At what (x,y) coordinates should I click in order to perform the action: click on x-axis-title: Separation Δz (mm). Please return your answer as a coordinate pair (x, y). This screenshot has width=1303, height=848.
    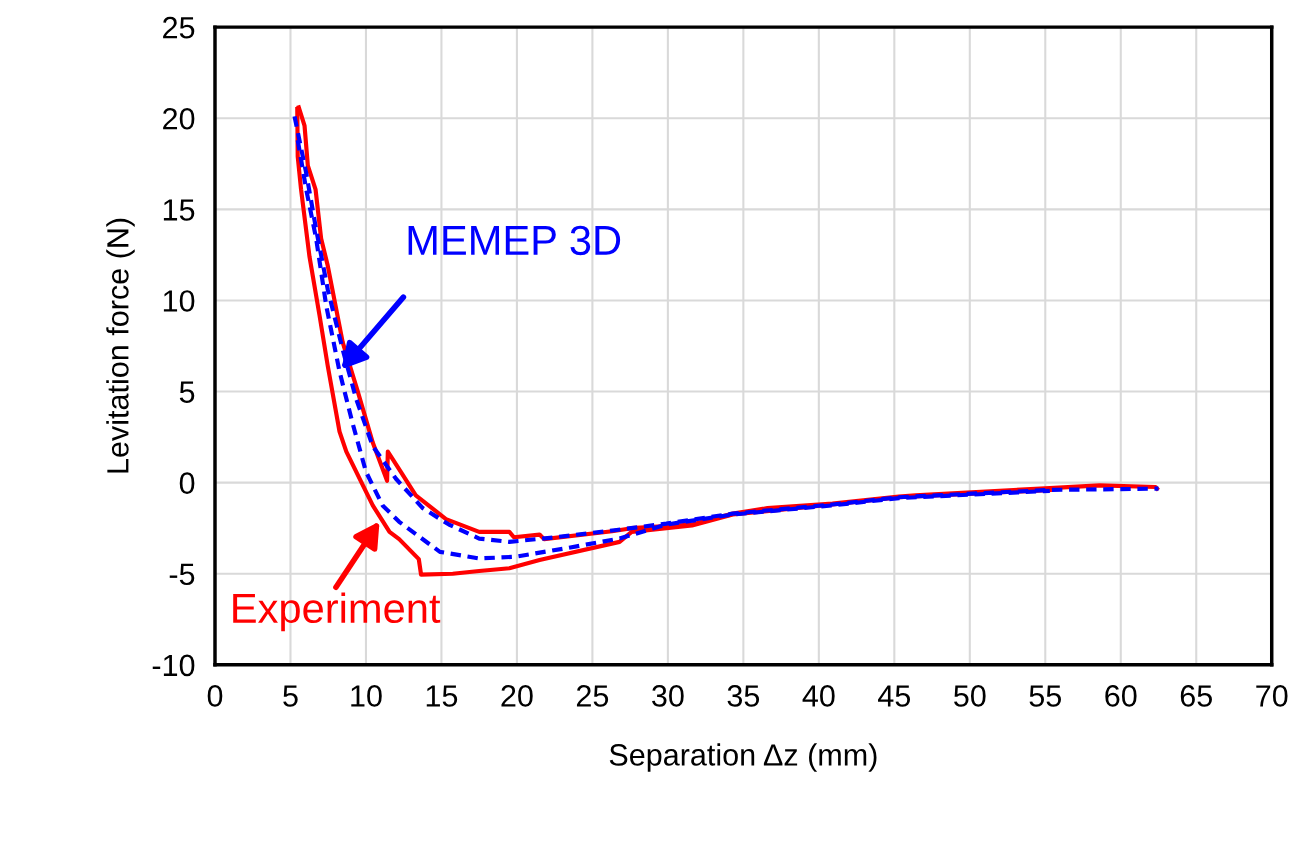
    Looking at the image, I should click on (743, 757).